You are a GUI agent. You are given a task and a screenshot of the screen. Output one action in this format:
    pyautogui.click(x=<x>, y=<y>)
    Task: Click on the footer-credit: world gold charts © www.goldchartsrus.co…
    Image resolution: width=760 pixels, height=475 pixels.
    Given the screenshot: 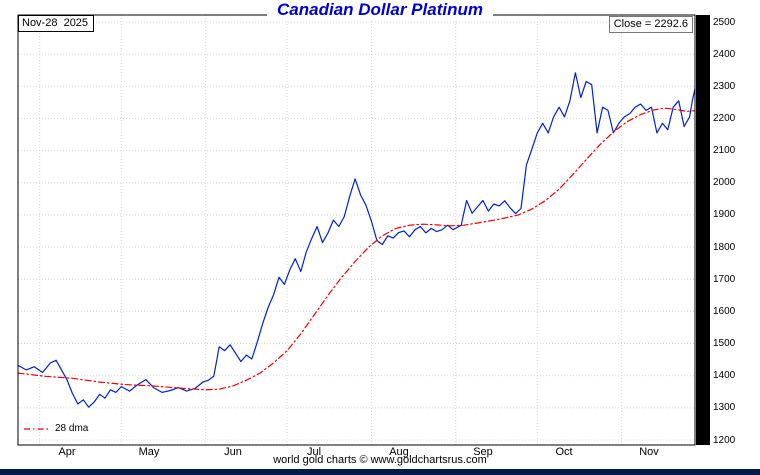 What is the action you would take?
    pyautogui.click(x=380, y=460)
    